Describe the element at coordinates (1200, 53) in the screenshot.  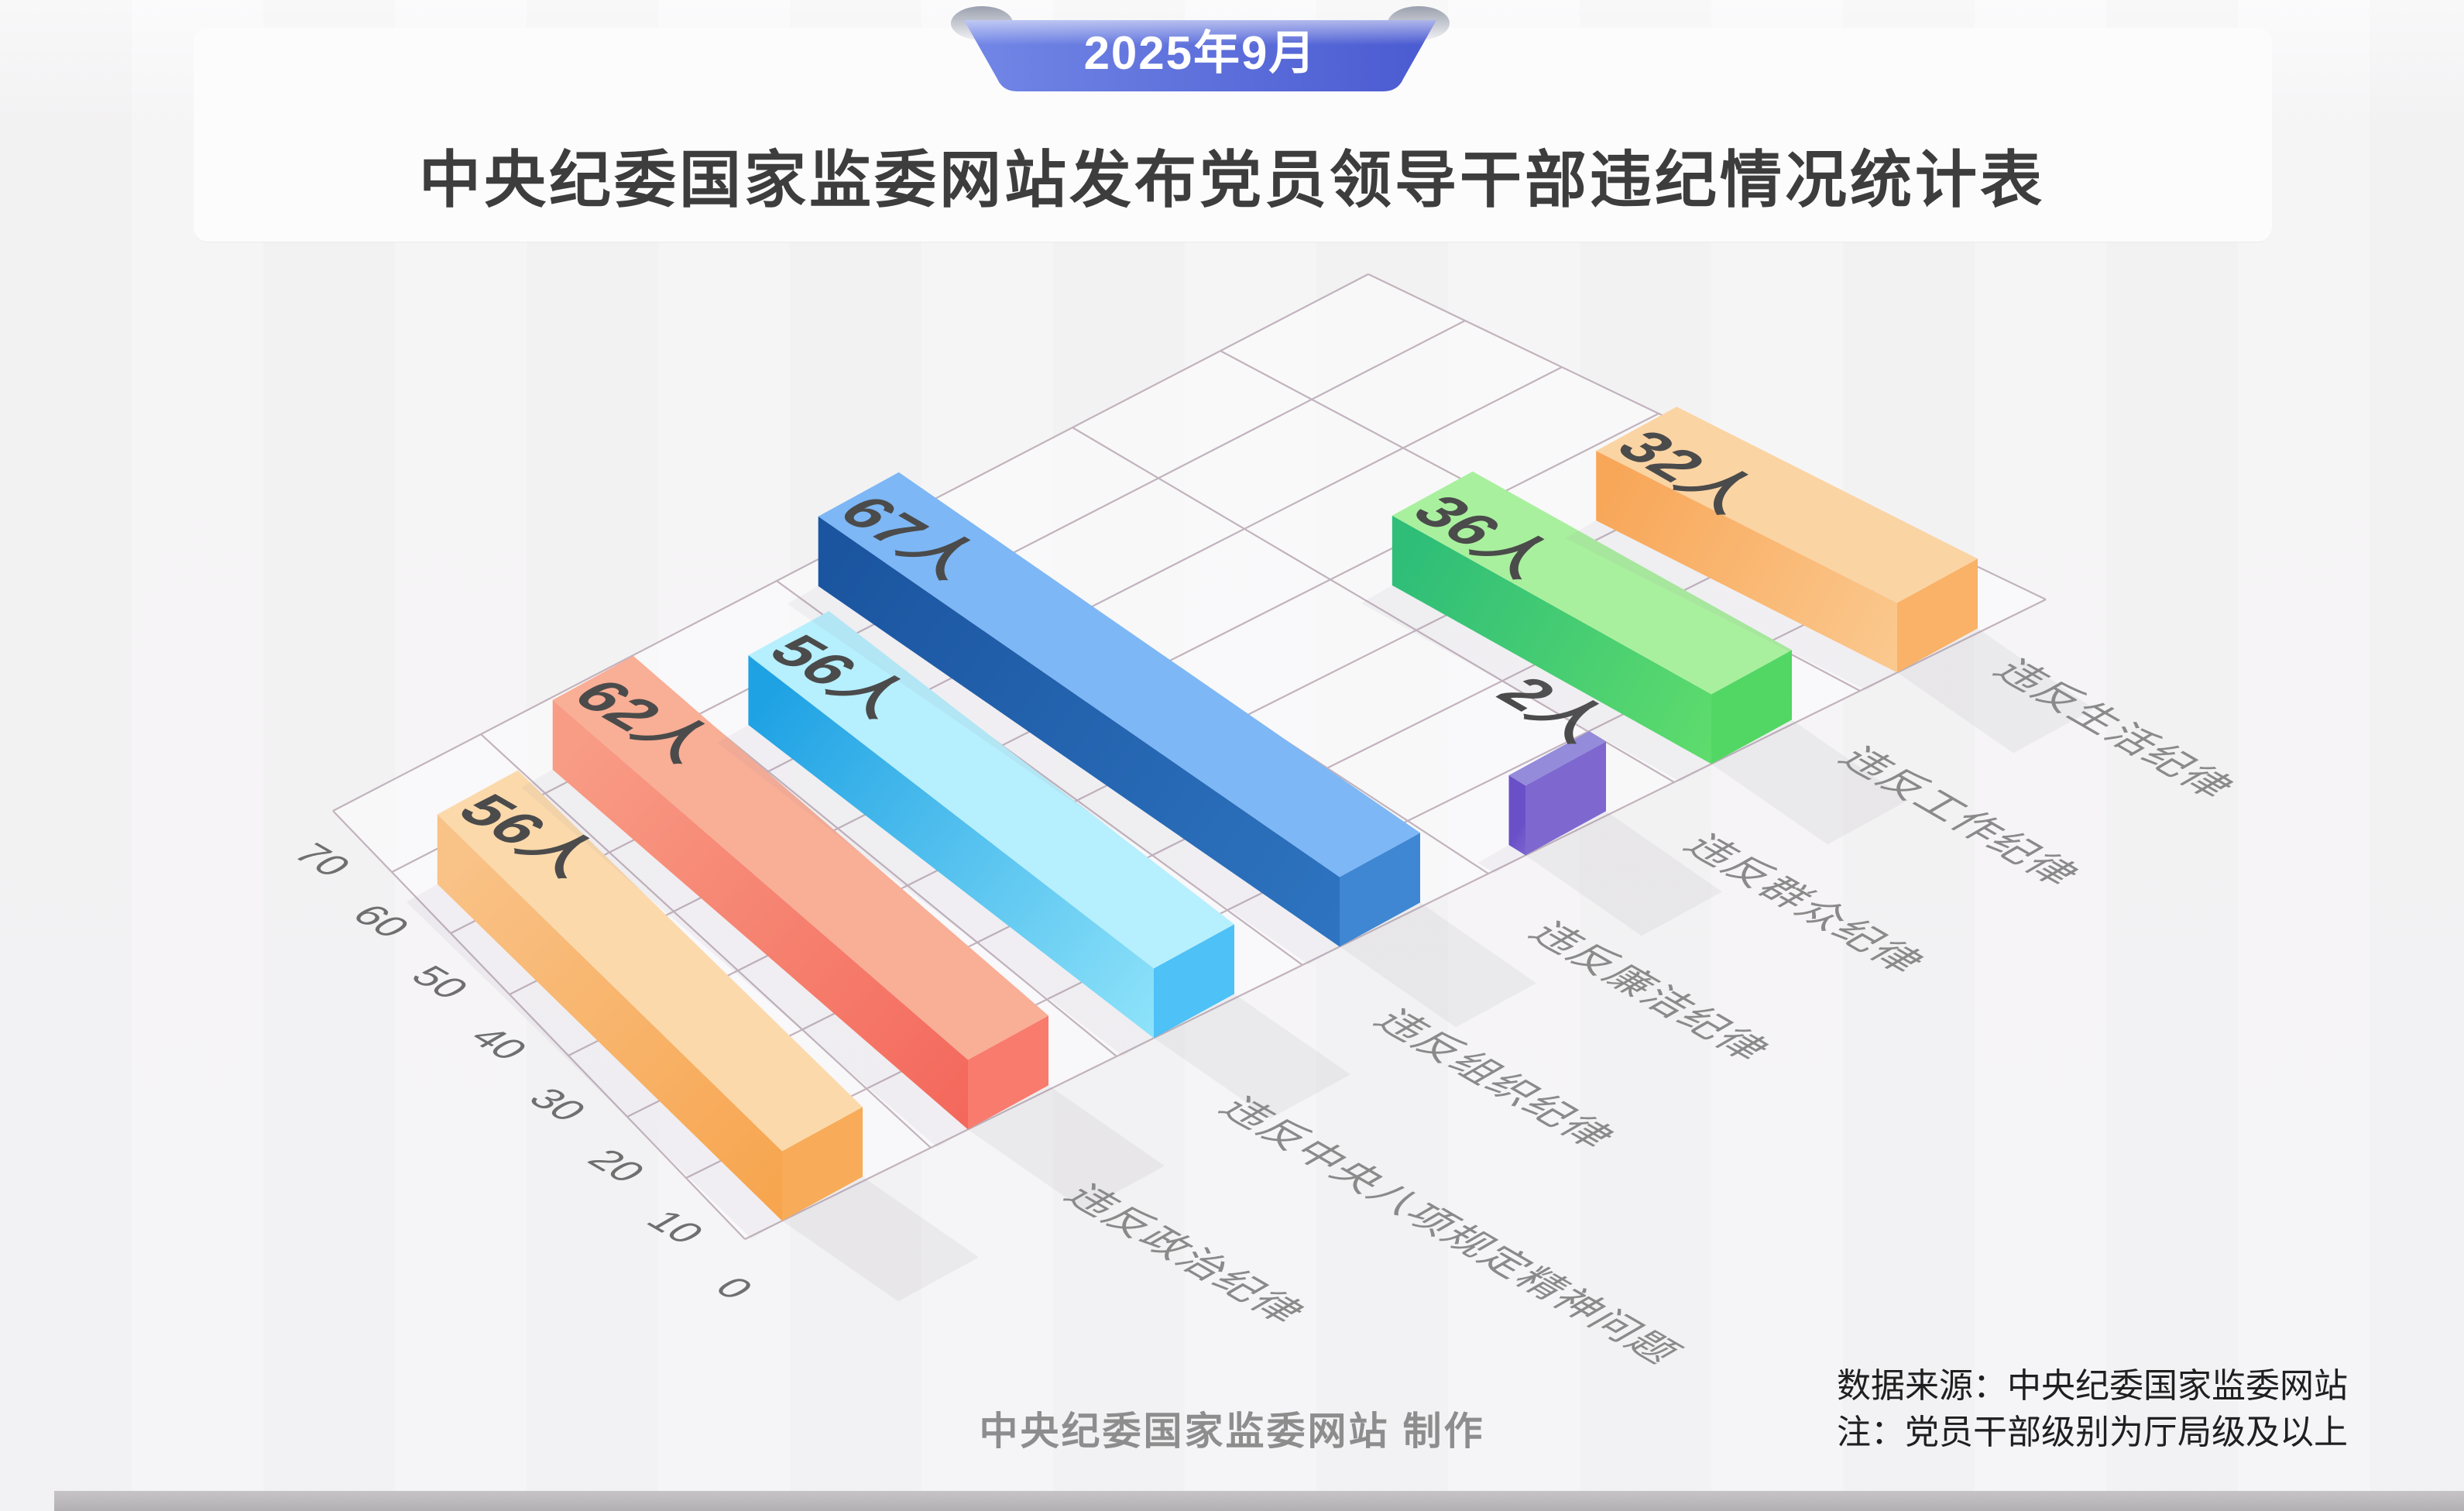
I see `date-label: 2025年9月` at that location.